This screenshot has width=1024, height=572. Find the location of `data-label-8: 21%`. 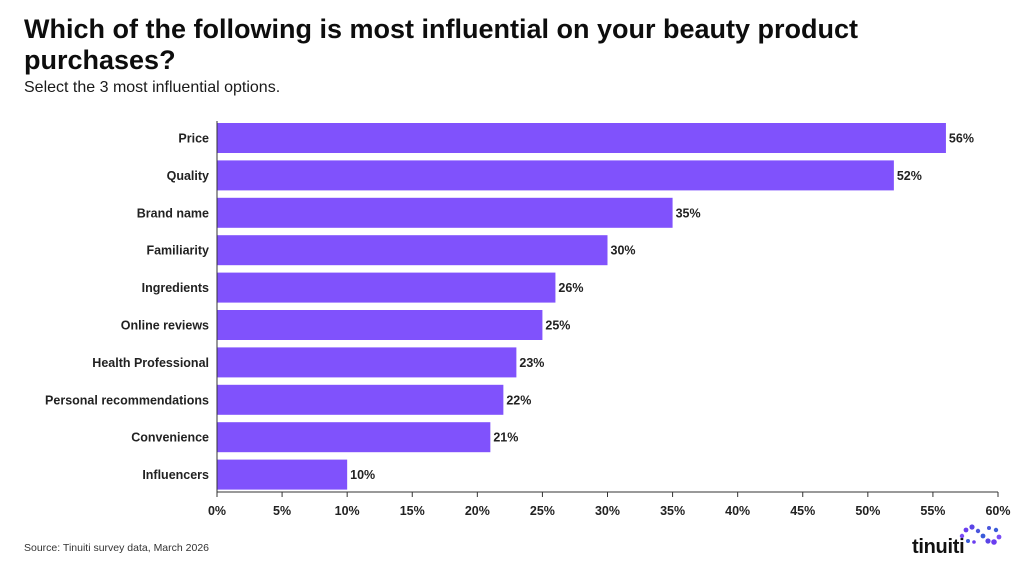

data-label-8: 21% is located at coordinates (505, 438).